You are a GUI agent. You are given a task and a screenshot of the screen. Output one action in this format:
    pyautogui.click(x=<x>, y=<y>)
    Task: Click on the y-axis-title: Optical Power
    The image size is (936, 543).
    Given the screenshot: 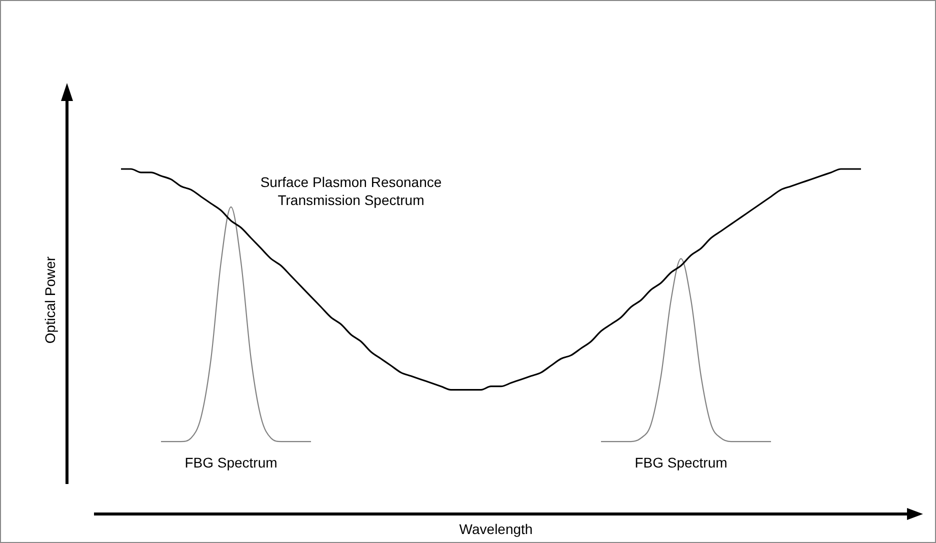 What is the action you would take?
    pyautogui.click(x=50, y=300)
    